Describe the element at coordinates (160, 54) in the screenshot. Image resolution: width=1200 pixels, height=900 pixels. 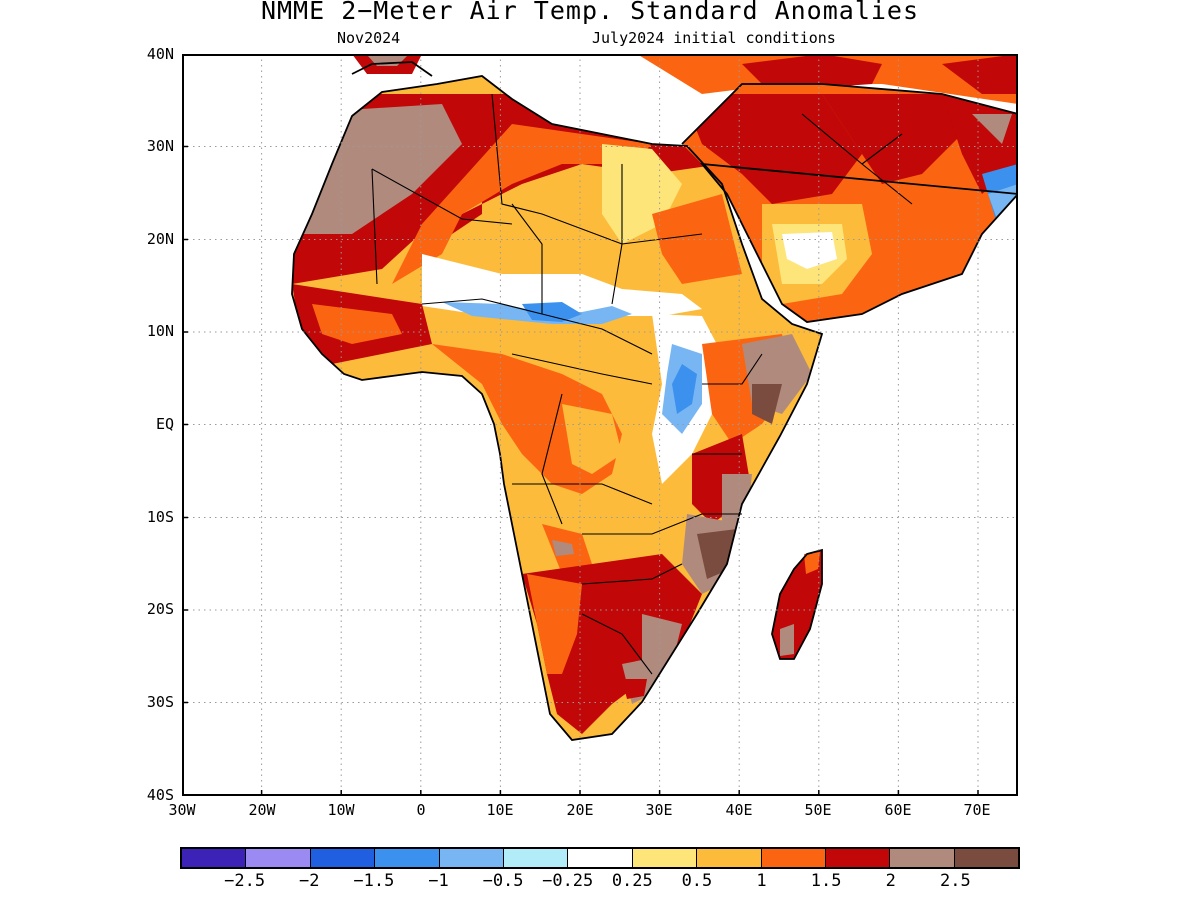
I see `lat-tick-label: 40N` at that location.